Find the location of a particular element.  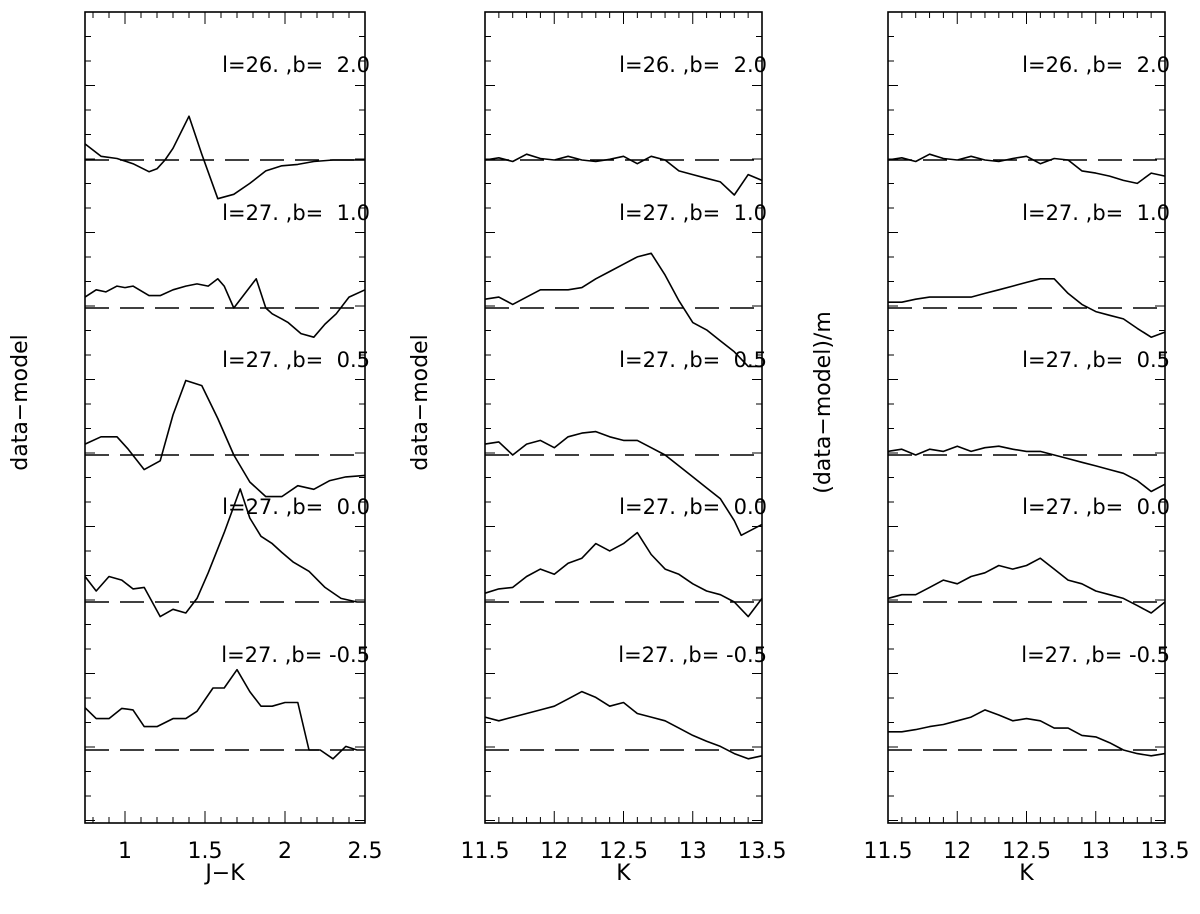

x-tick-label: 2.5 is located at coordinates (365, 851).